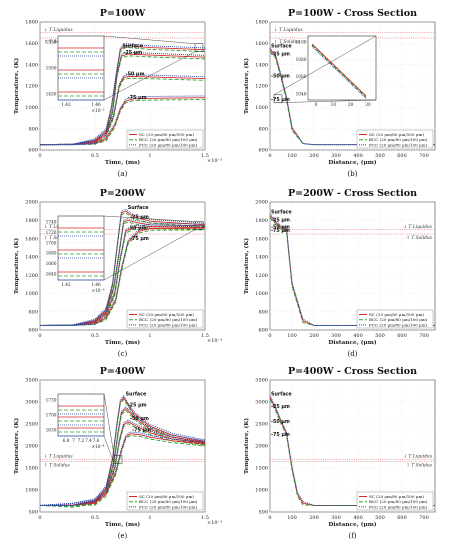 This screenshot has width=452, height=550. I want to click on inset-y-tick: 1660, so click(51, 264).